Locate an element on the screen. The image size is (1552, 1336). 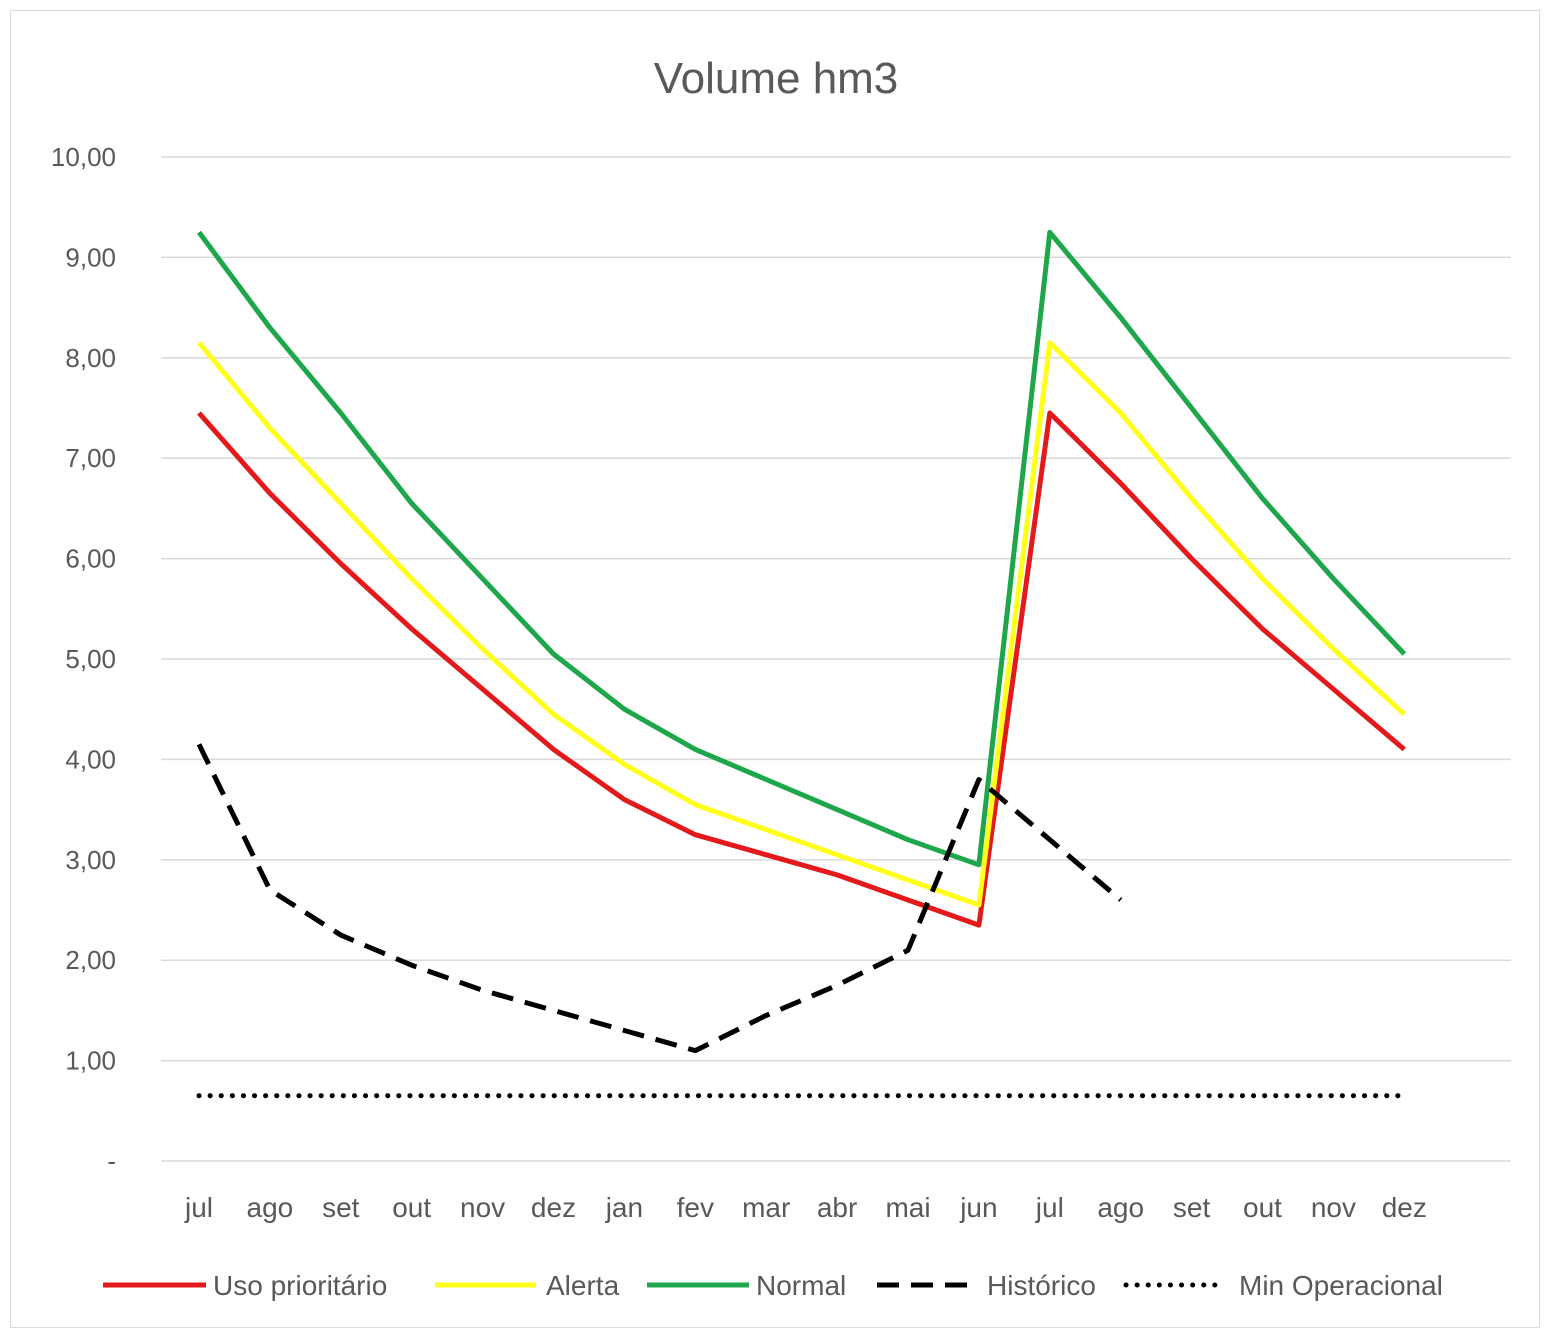
x-tick-label: jun is located at coordinates (978, 1207).